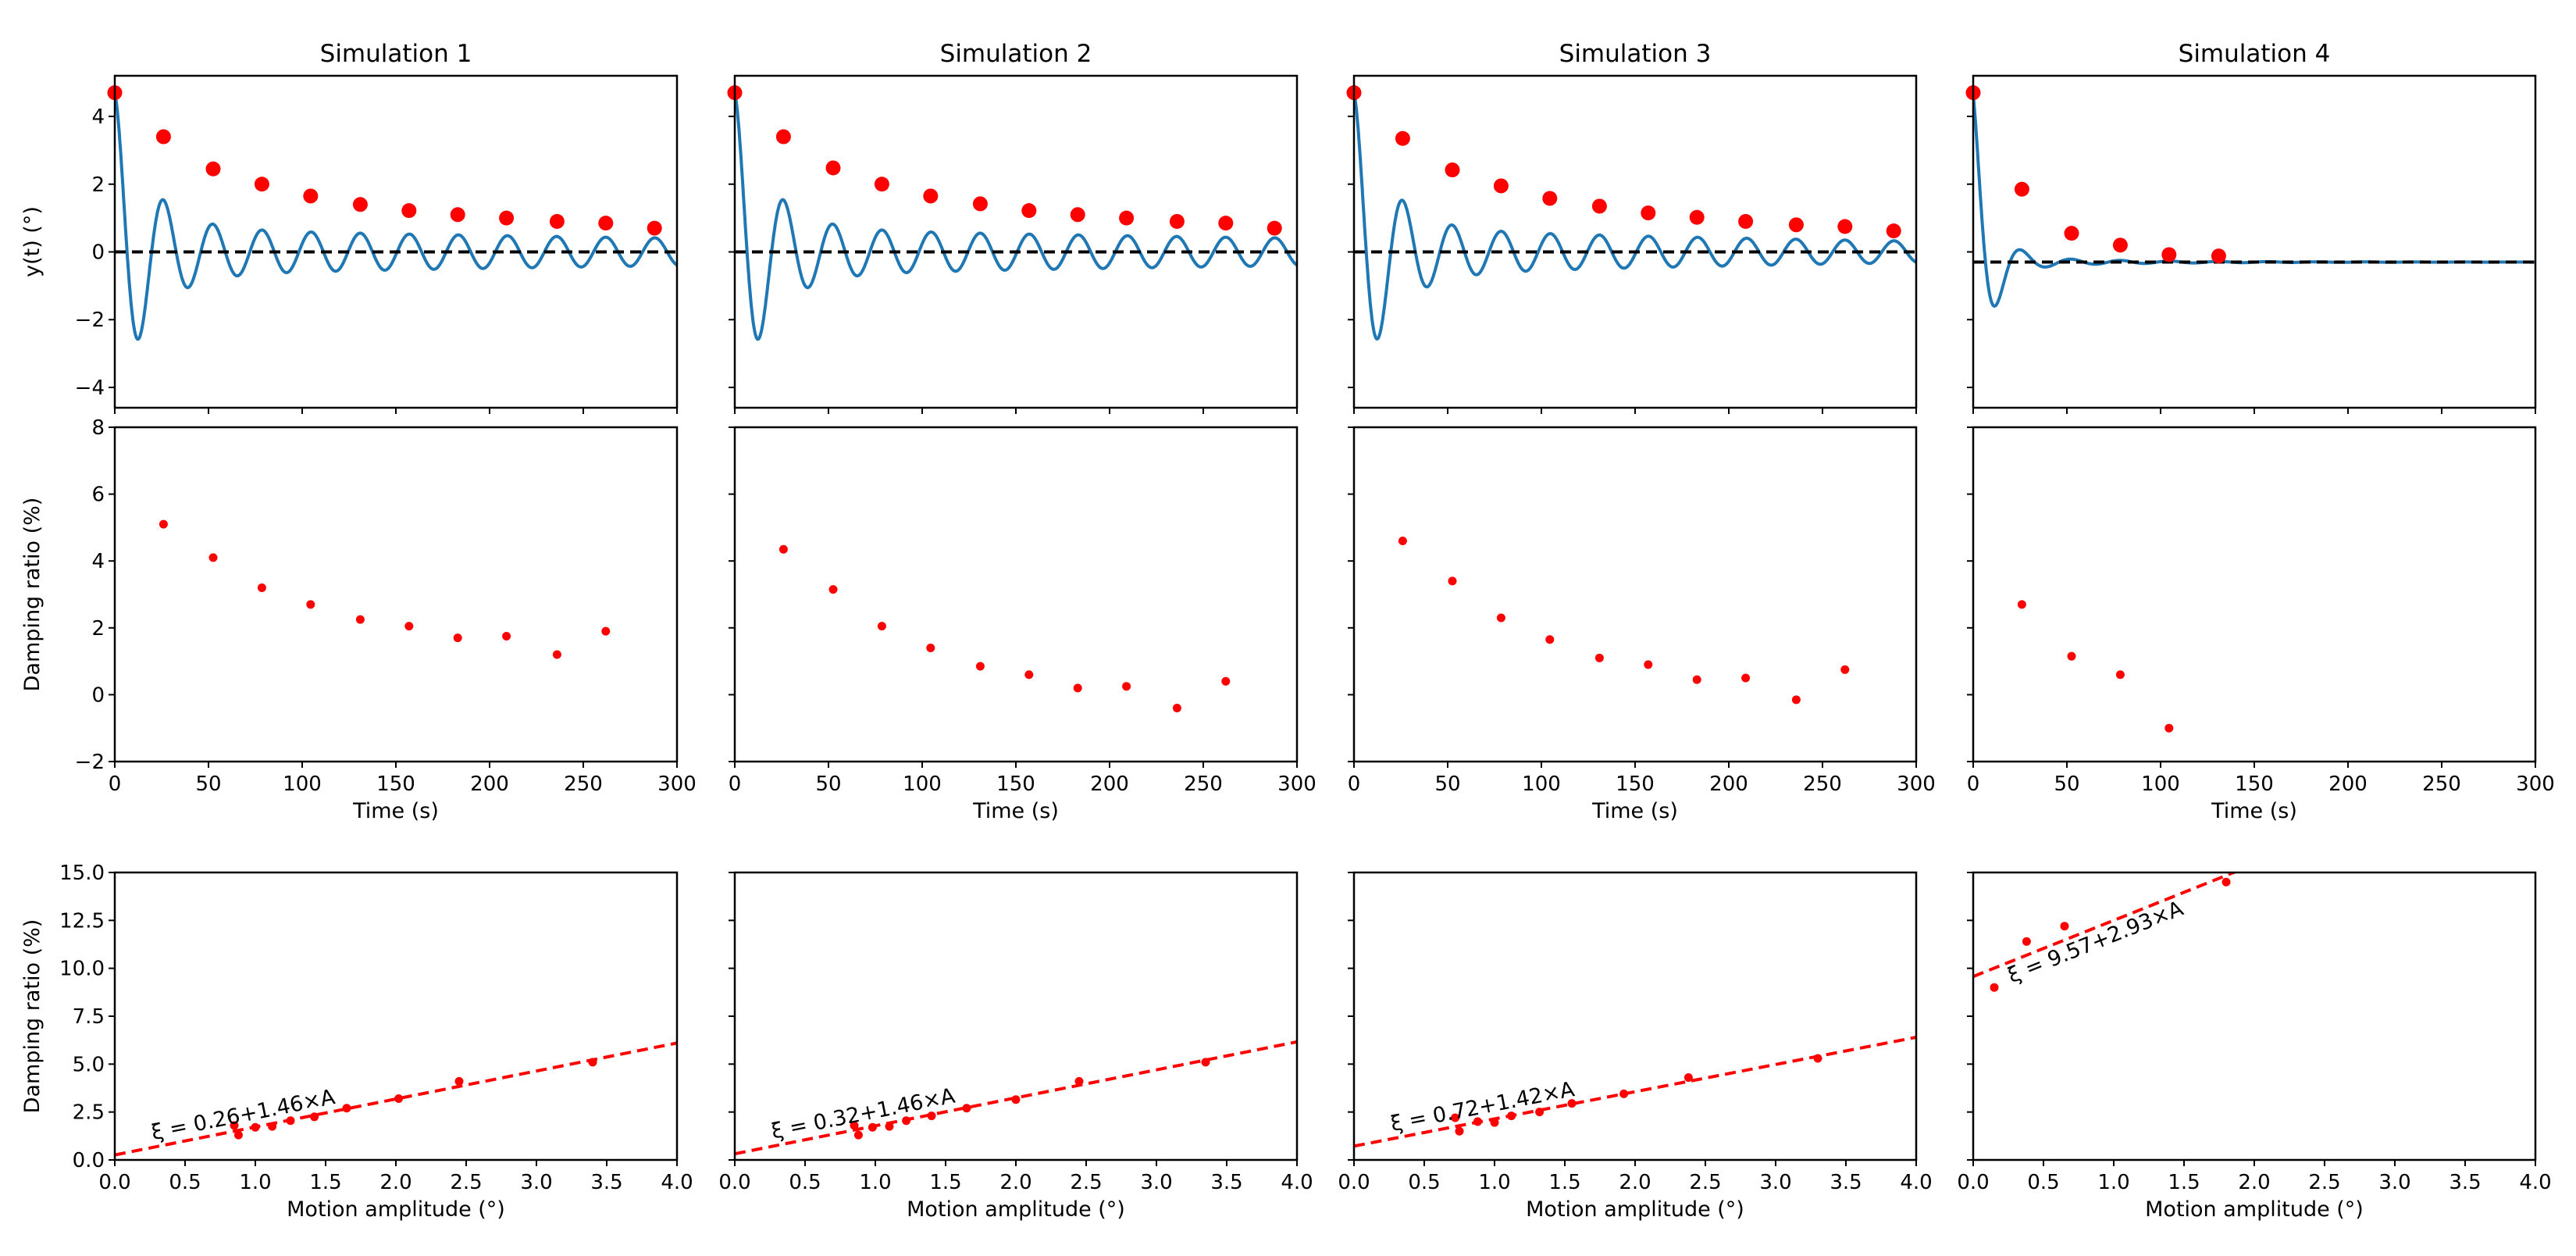 The image size is (2576, 1256). I want to click on ytick-label: 2, so click(98, 185).